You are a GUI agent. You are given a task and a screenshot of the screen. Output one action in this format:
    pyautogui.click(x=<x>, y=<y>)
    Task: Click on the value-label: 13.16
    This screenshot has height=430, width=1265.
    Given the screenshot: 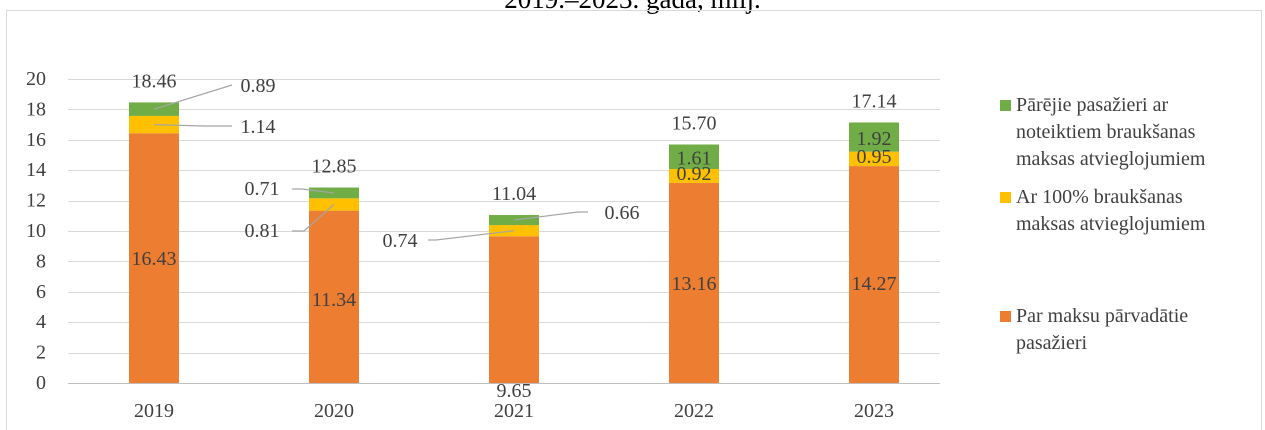 What is the action you would take?
    pyautogui.click(x=694, y=284)
    